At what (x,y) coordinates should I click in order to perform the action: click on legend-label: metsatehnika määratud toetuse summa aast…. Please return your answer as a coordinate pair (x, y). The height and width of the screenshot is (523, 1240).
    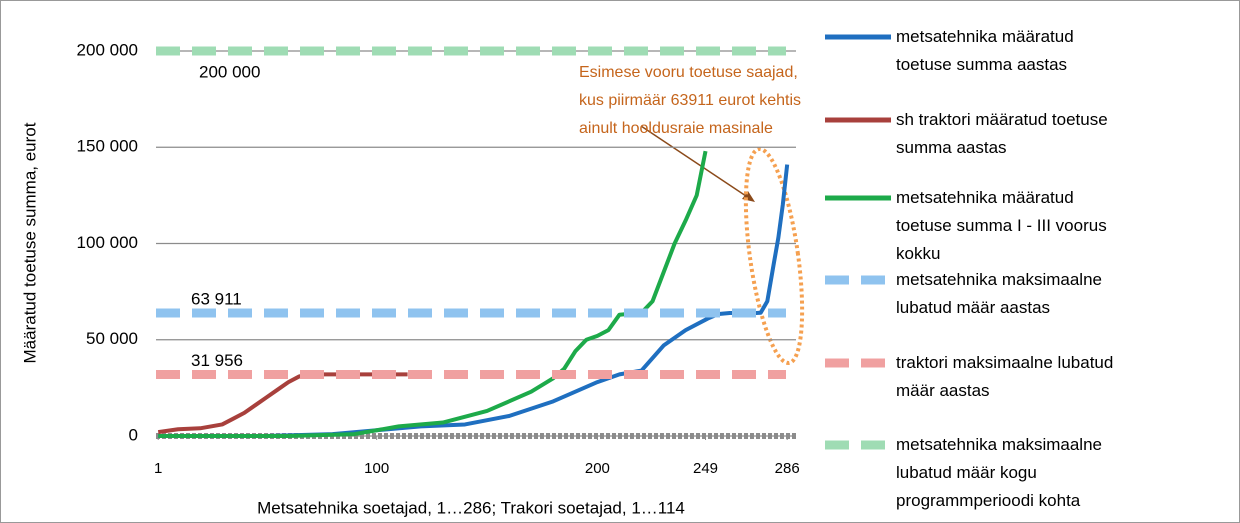
    Looking at the image, I should click on (985, 50).